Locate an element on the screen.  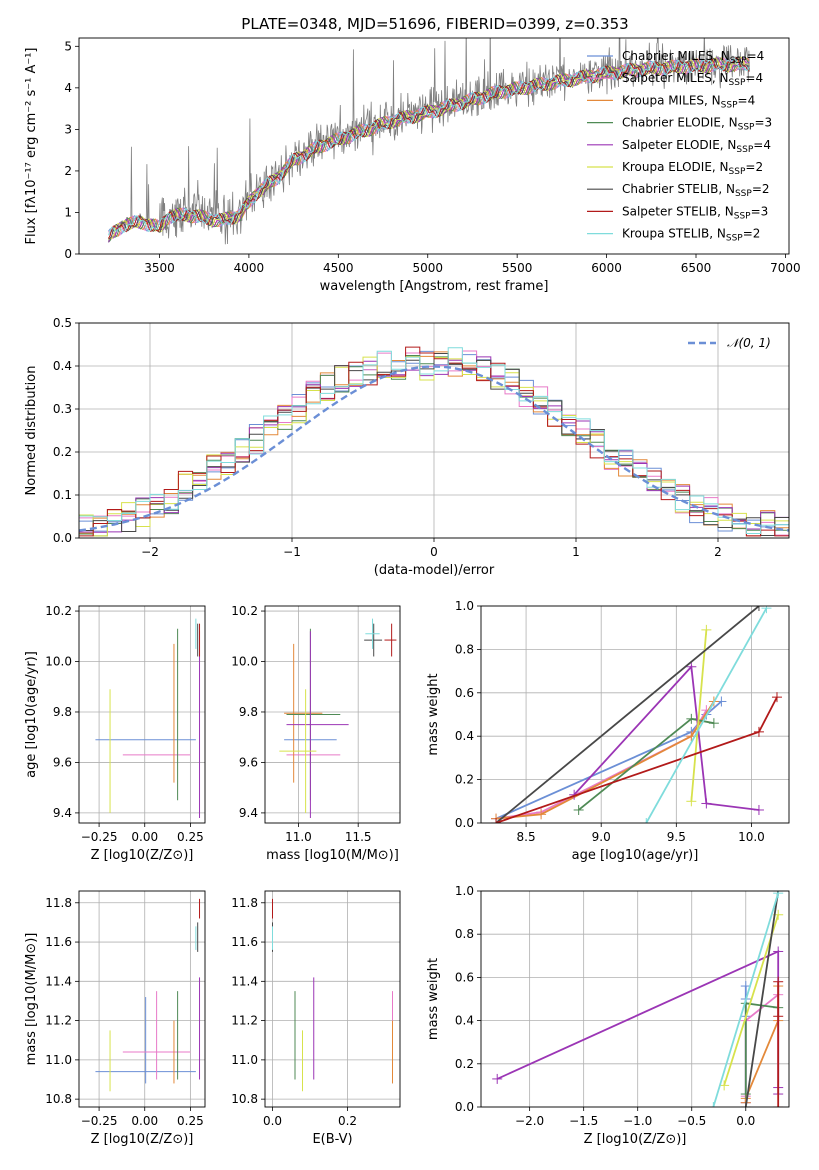
x-tick-label: 9.0 is located at coordinates (601, 837).